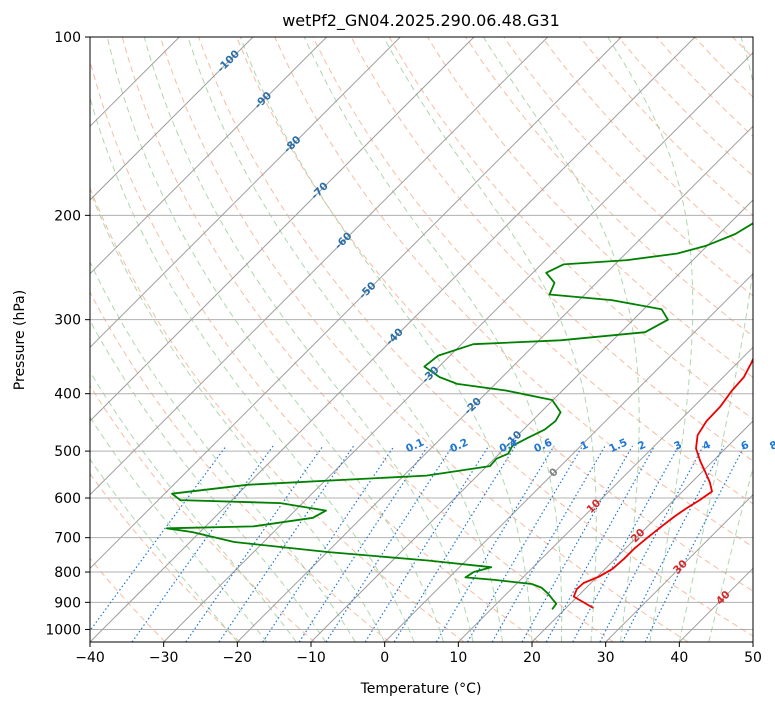  Describe the element at coordinates (67, 452) in the screenshot. I see `y-tick-label: 500` at that location.